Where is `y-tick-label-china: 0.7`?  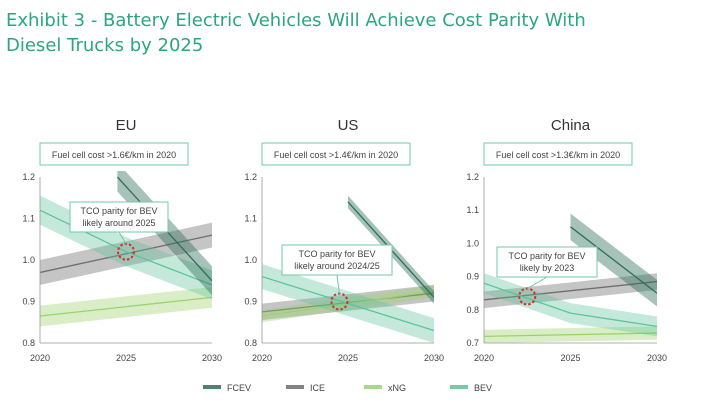 y-tick-label-china: 0.7 is located at coordinates (472, 343).